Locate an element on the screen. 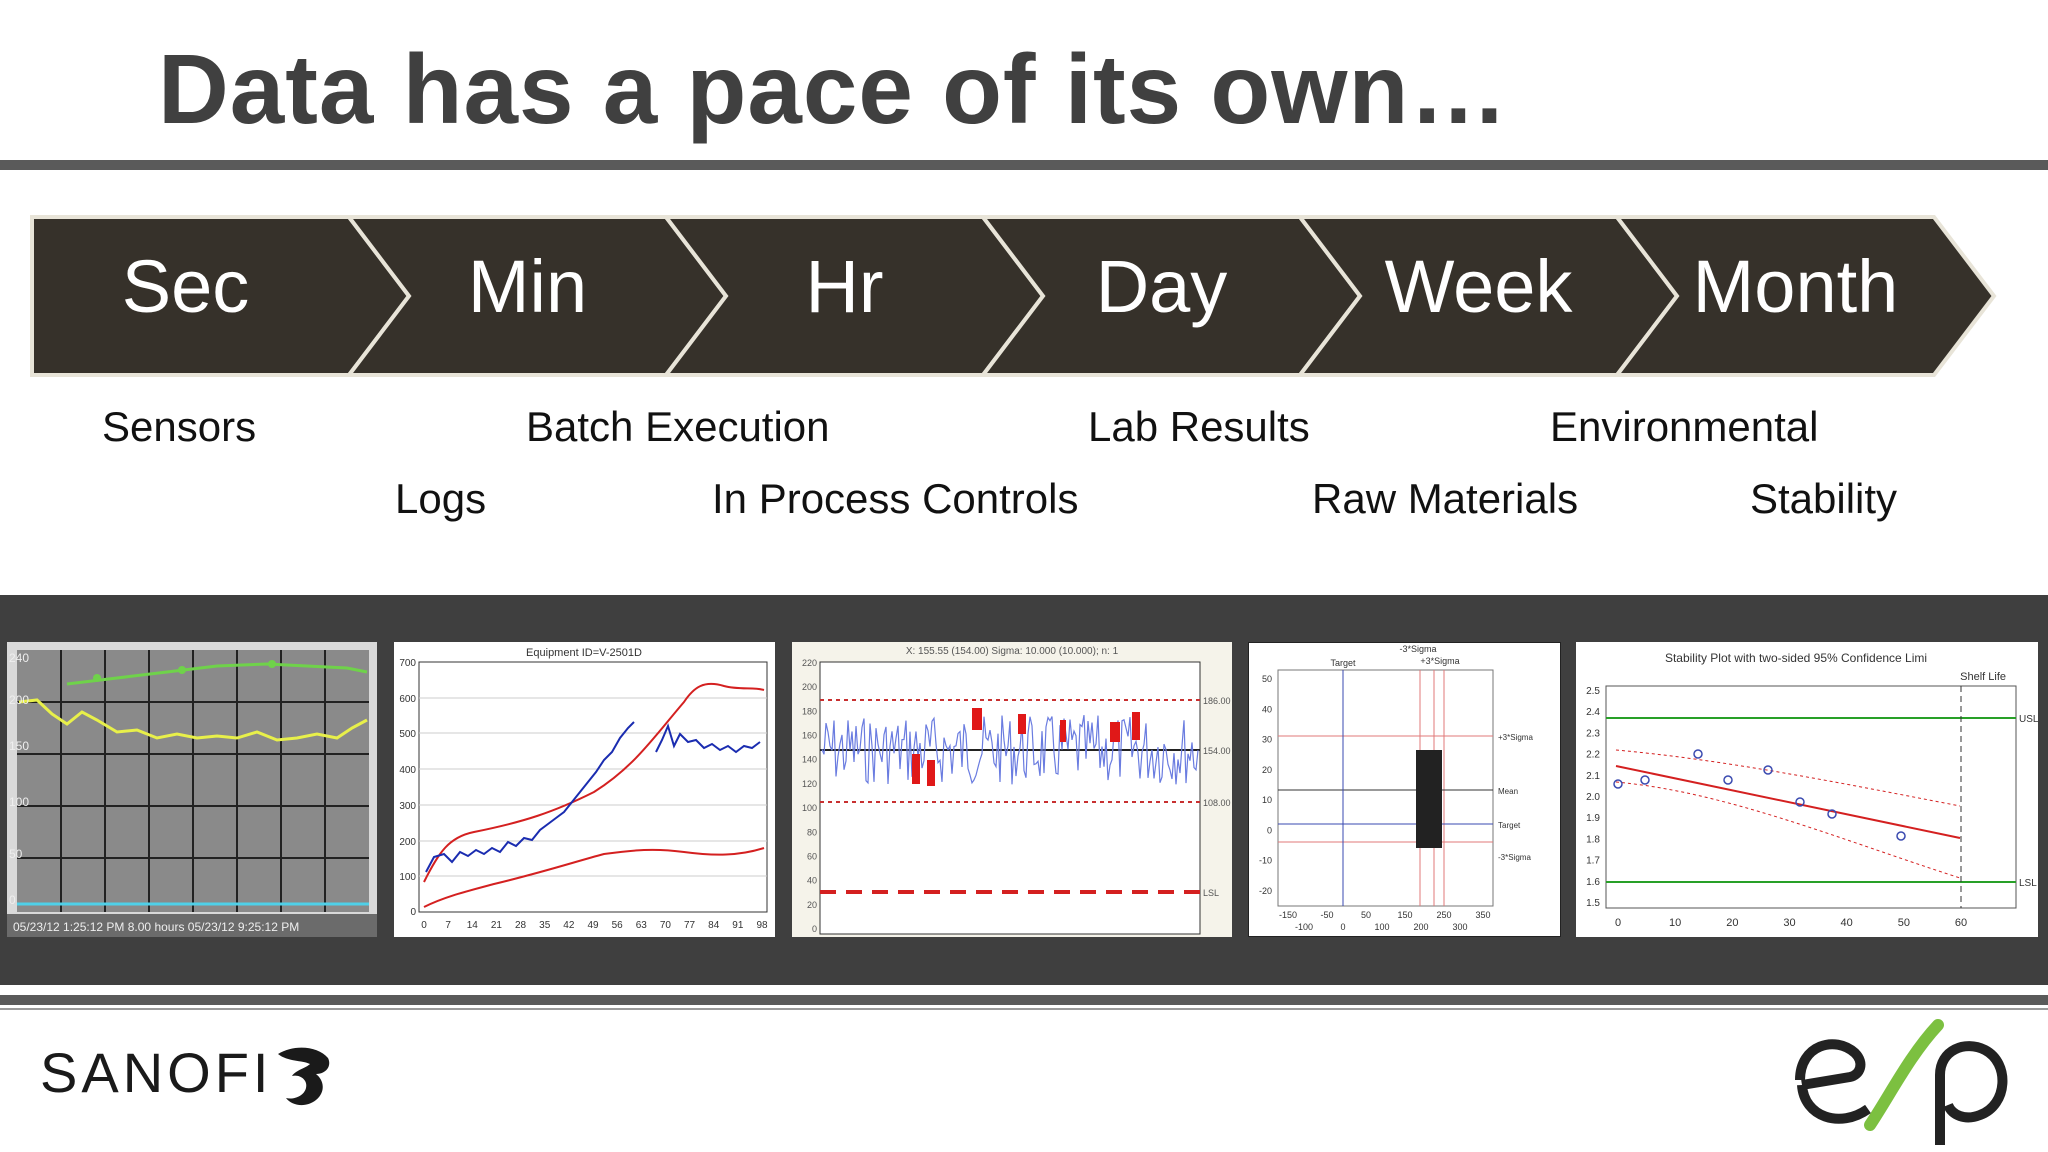 Image resolution: width=2048 pixels, height=1152 pixels. equipment-xtick: 63 is located at coordinates (642, 925).